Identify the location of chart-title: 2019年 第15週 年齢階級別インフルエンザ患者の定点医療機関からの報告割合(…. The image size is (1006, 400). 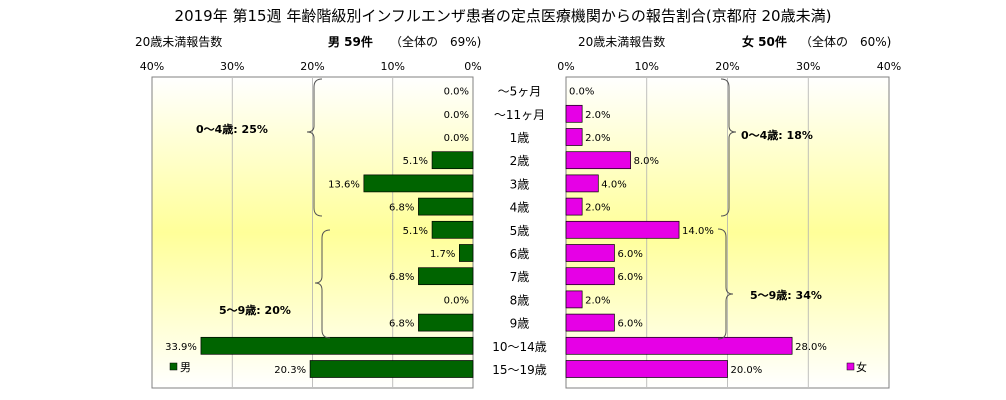
(503, 16).